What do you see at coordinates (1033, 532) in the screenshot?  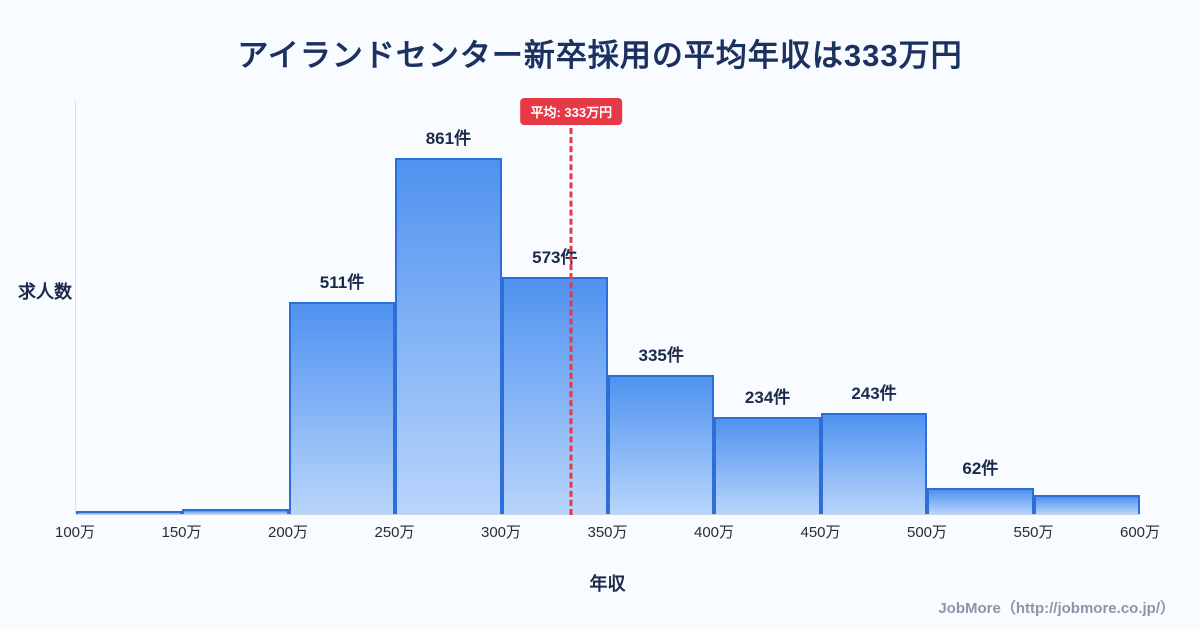 I see `x-tick-label: 550万` at bounding box center [1033, 532].